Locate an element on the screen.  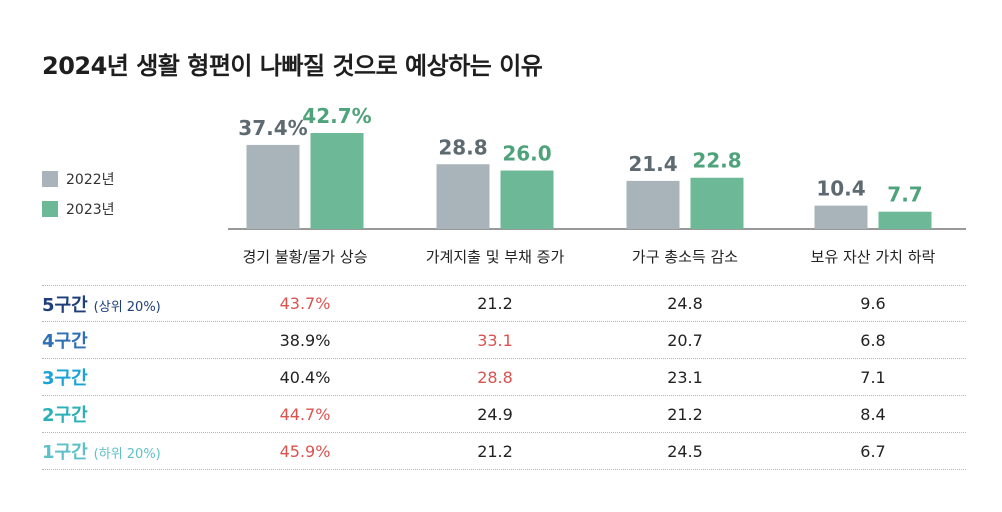
data-label-2022-1: 28.8 is located at coordinates (462, 147).